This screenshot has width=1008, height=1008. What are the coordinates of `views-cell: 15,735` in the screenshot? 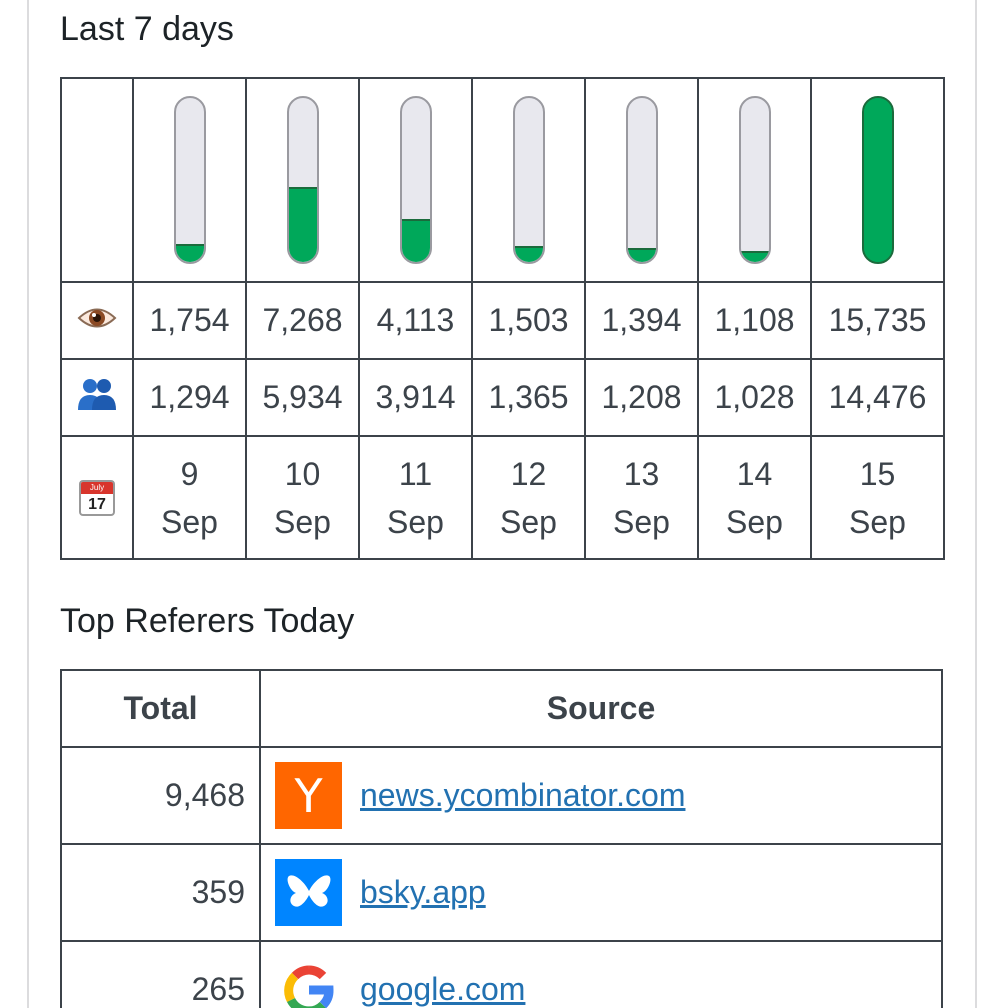 It's located at (877, 320).